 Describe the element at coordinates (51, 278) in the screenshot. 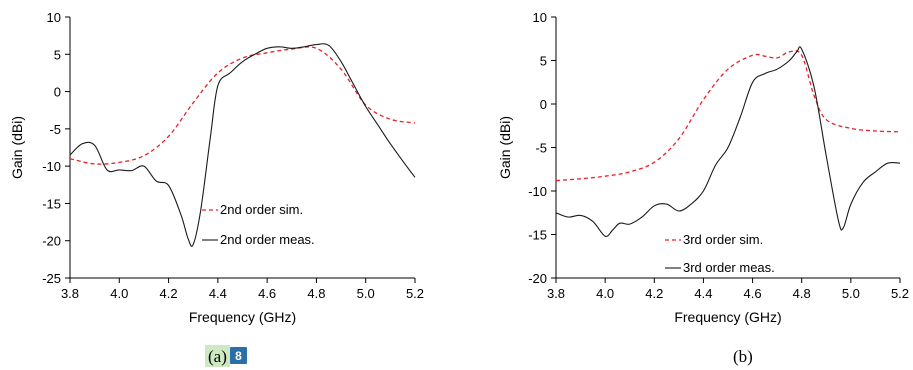

I see `y-tick-label: -25` at that location.